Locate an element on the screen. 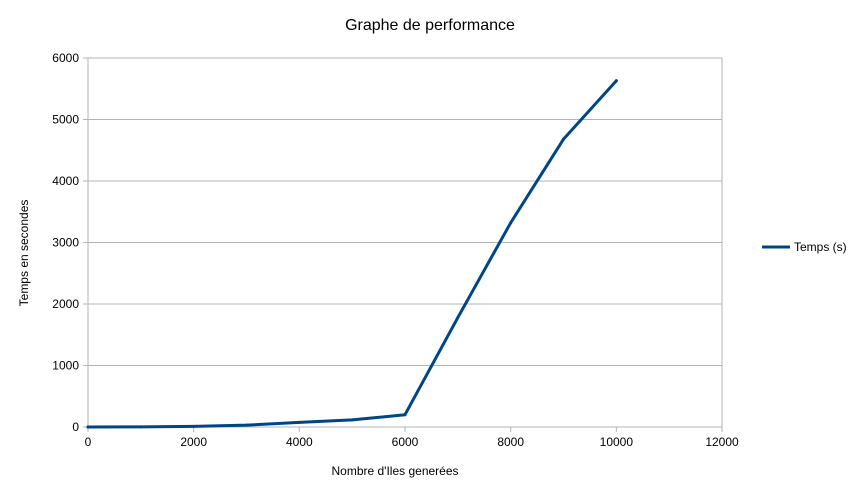 This screenshot has width=859, height=495. x-tick-label: 12000 is located at coordinates (722, 442).